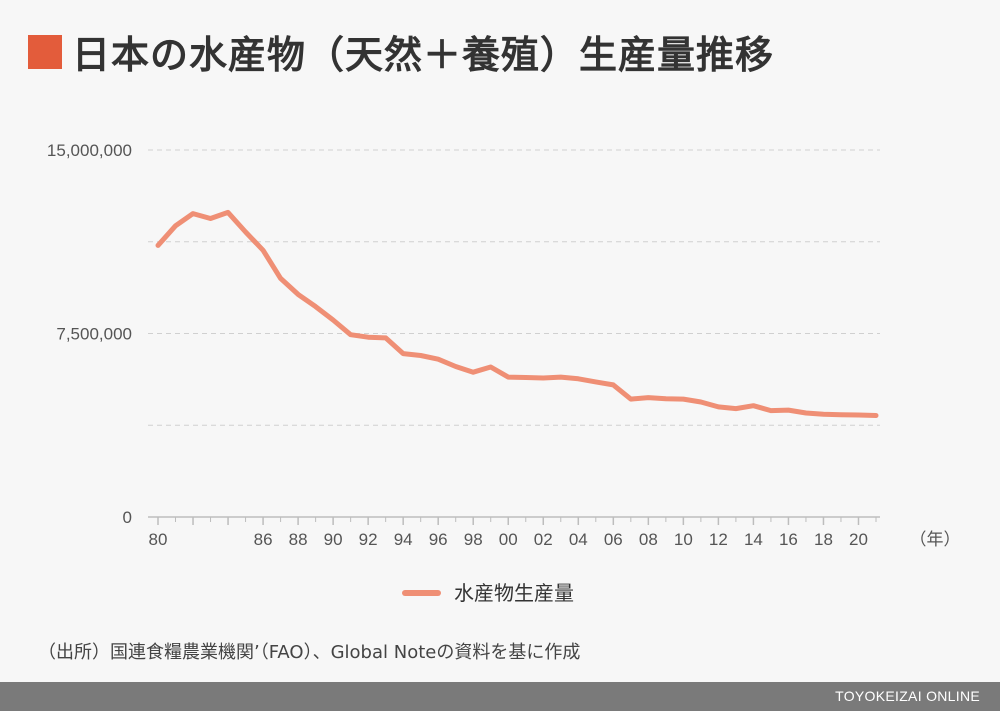 The image size is (1000, 711). What do you see at coordinates (543, 539) in the screenshot?
I see `x-tick-label: 02` at bounding box center [543, 539].